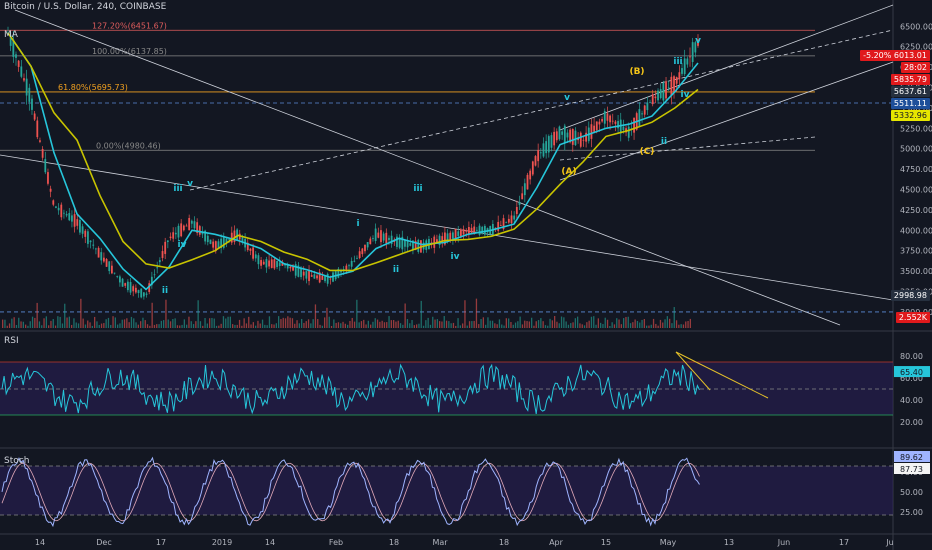 The height and width of the screenshot is (550, 932). Describe the element at coordinates (17, 461) in the screenshot. I see `stoch-label: Stoch` at that location.